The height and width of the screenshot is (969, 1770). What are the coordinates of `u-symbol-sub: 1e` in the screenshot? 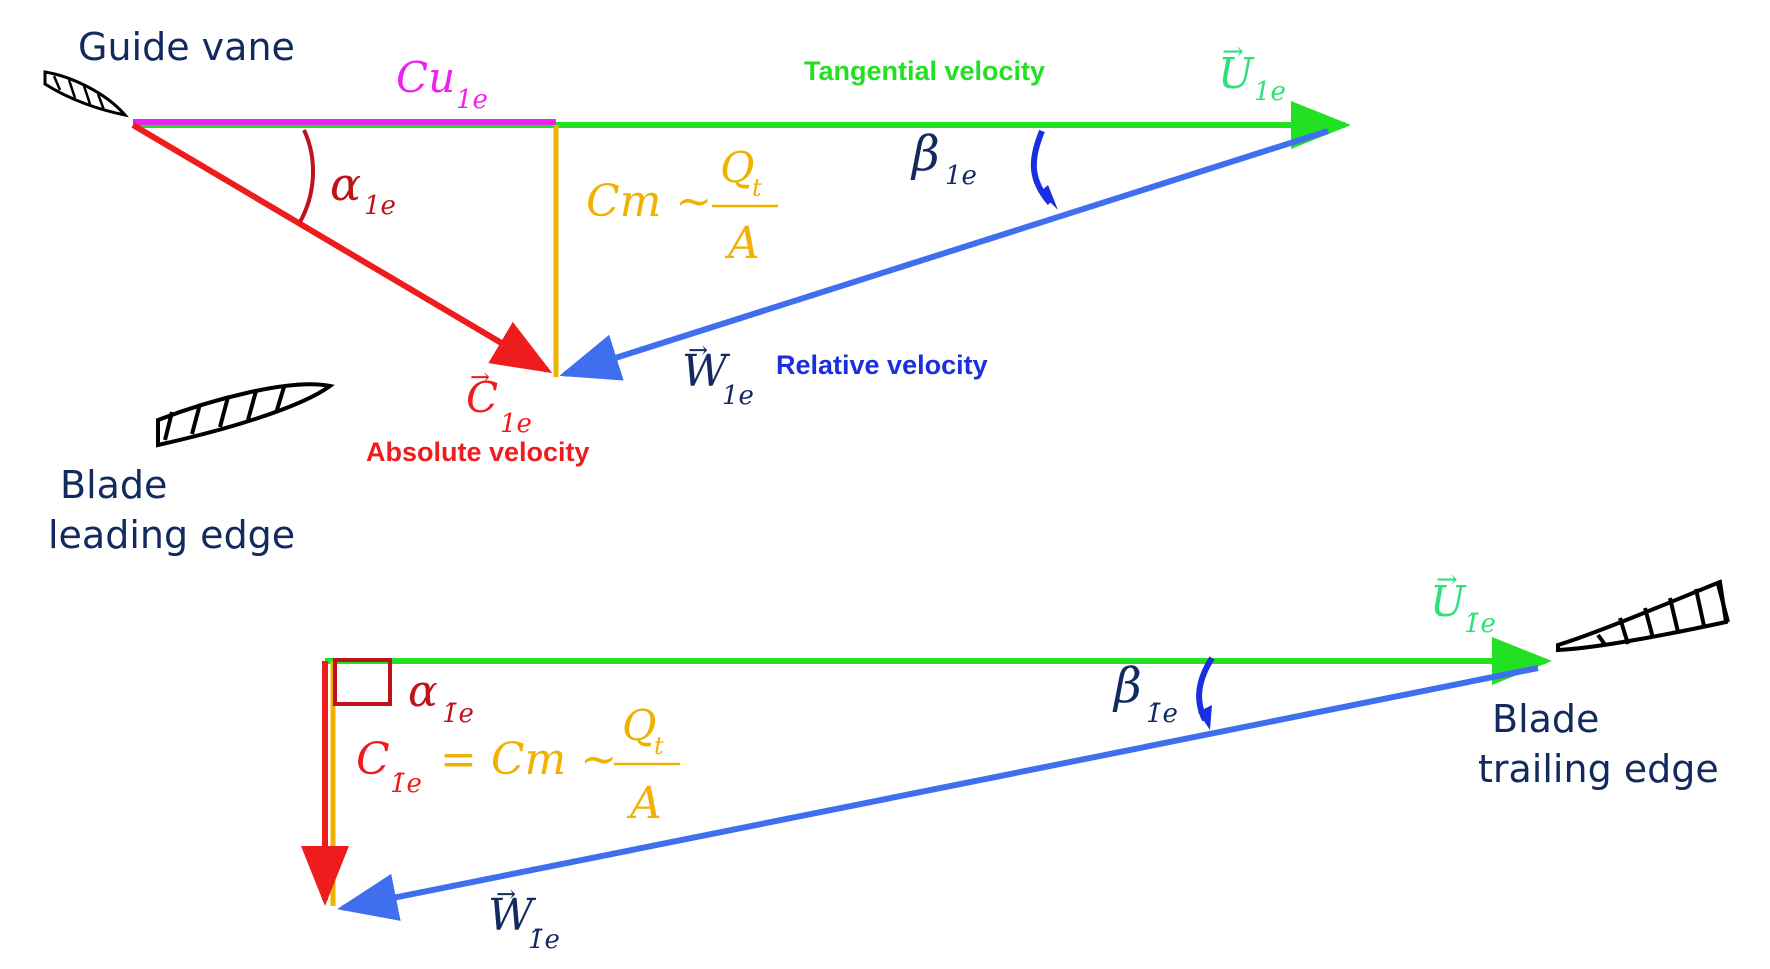 It's located at (1270, 92).